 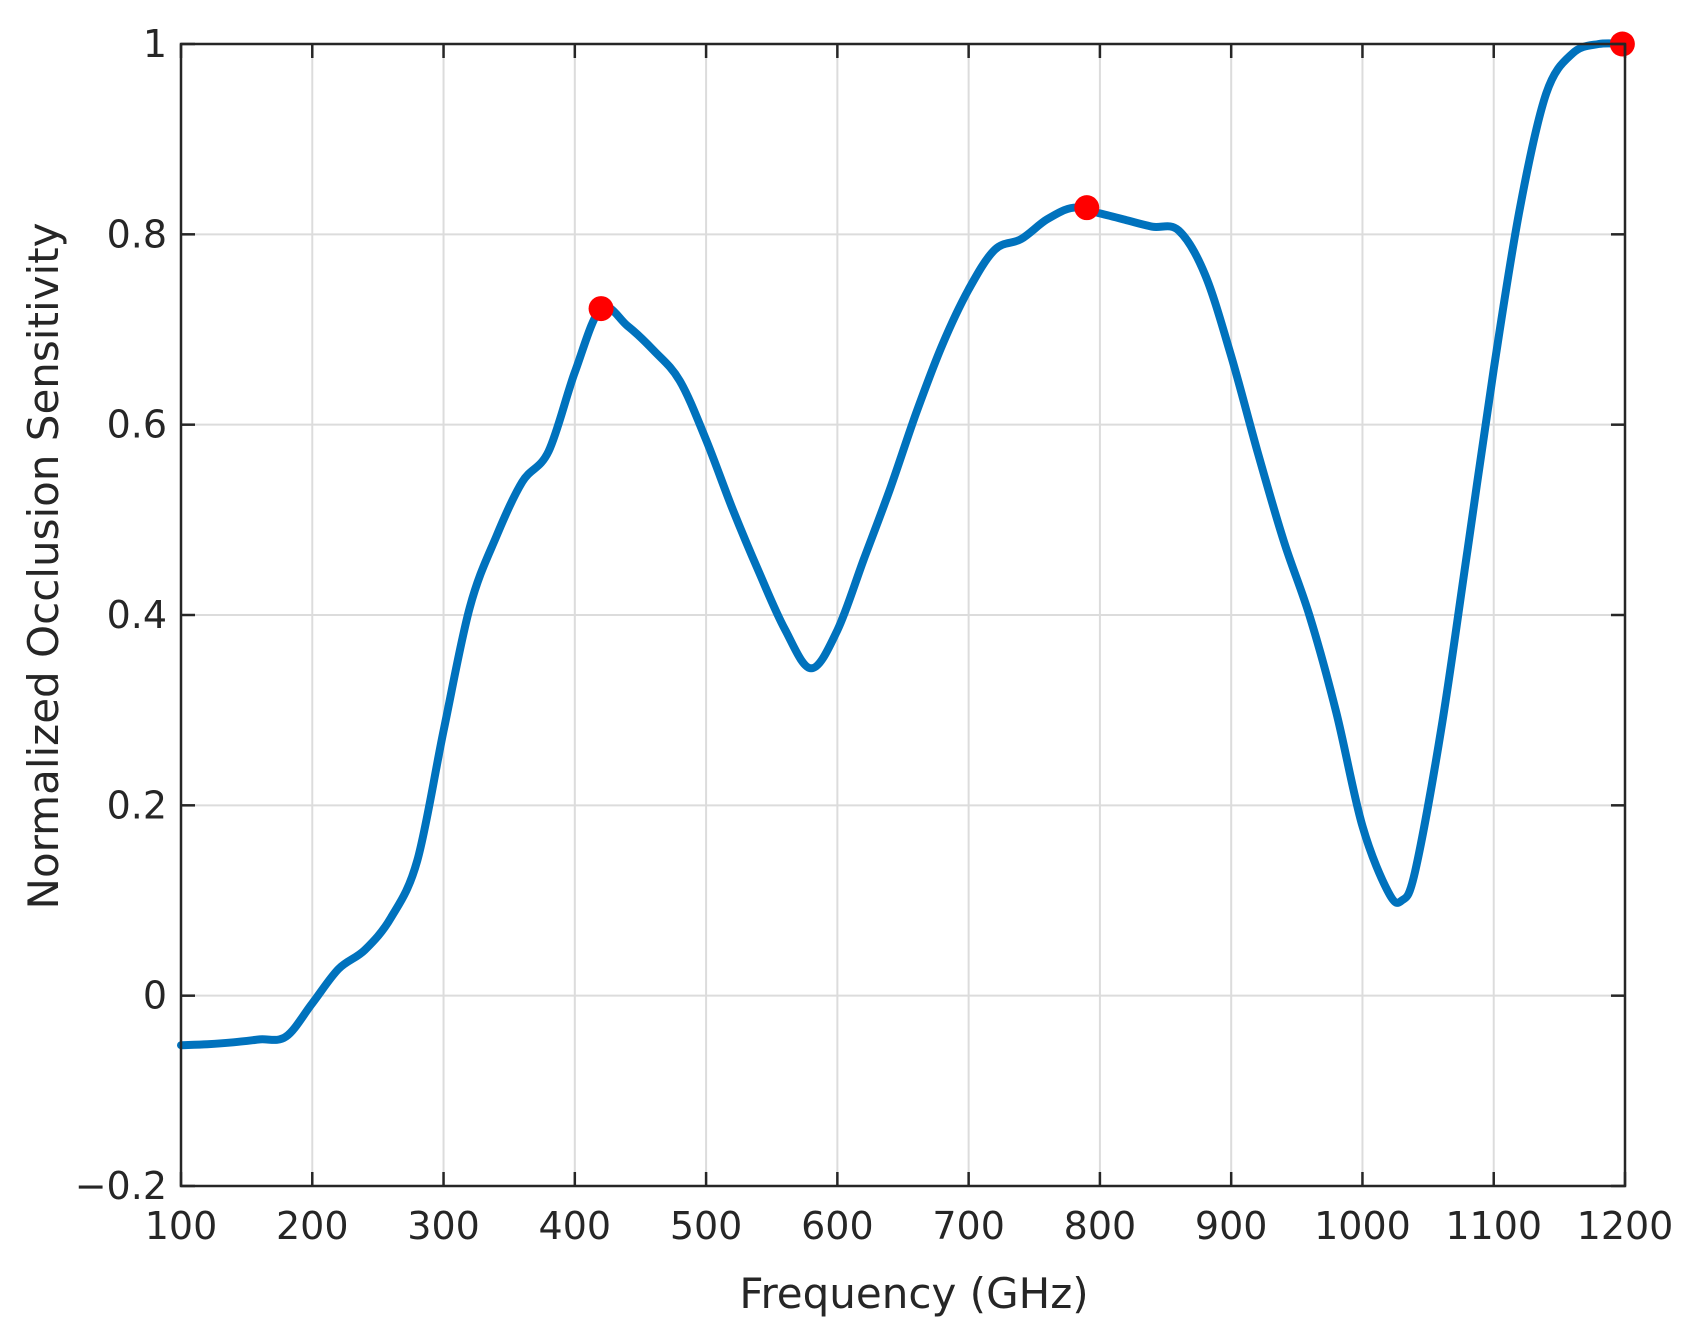 What do you see at coordinates (155, 44) in the screenshot?
I see `y-tick-label: 1` at bounding box center [155, 44].